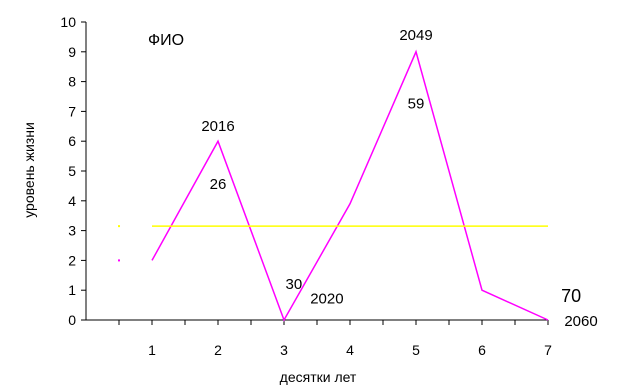 This screenshot has height=385, width=624. I want to click on data-label: 2016, so click(217, 126).